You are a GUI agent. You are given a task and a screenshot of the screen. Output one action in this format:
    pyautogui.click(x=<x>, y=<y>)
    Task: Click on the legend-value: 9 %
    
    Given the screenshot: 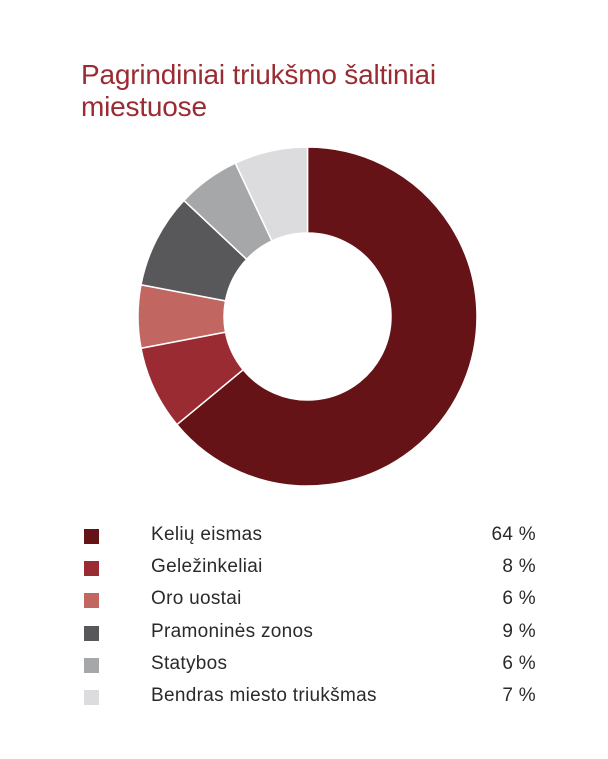 What is the action you would take?
    pyautogui.click(x=519, y=631)
    